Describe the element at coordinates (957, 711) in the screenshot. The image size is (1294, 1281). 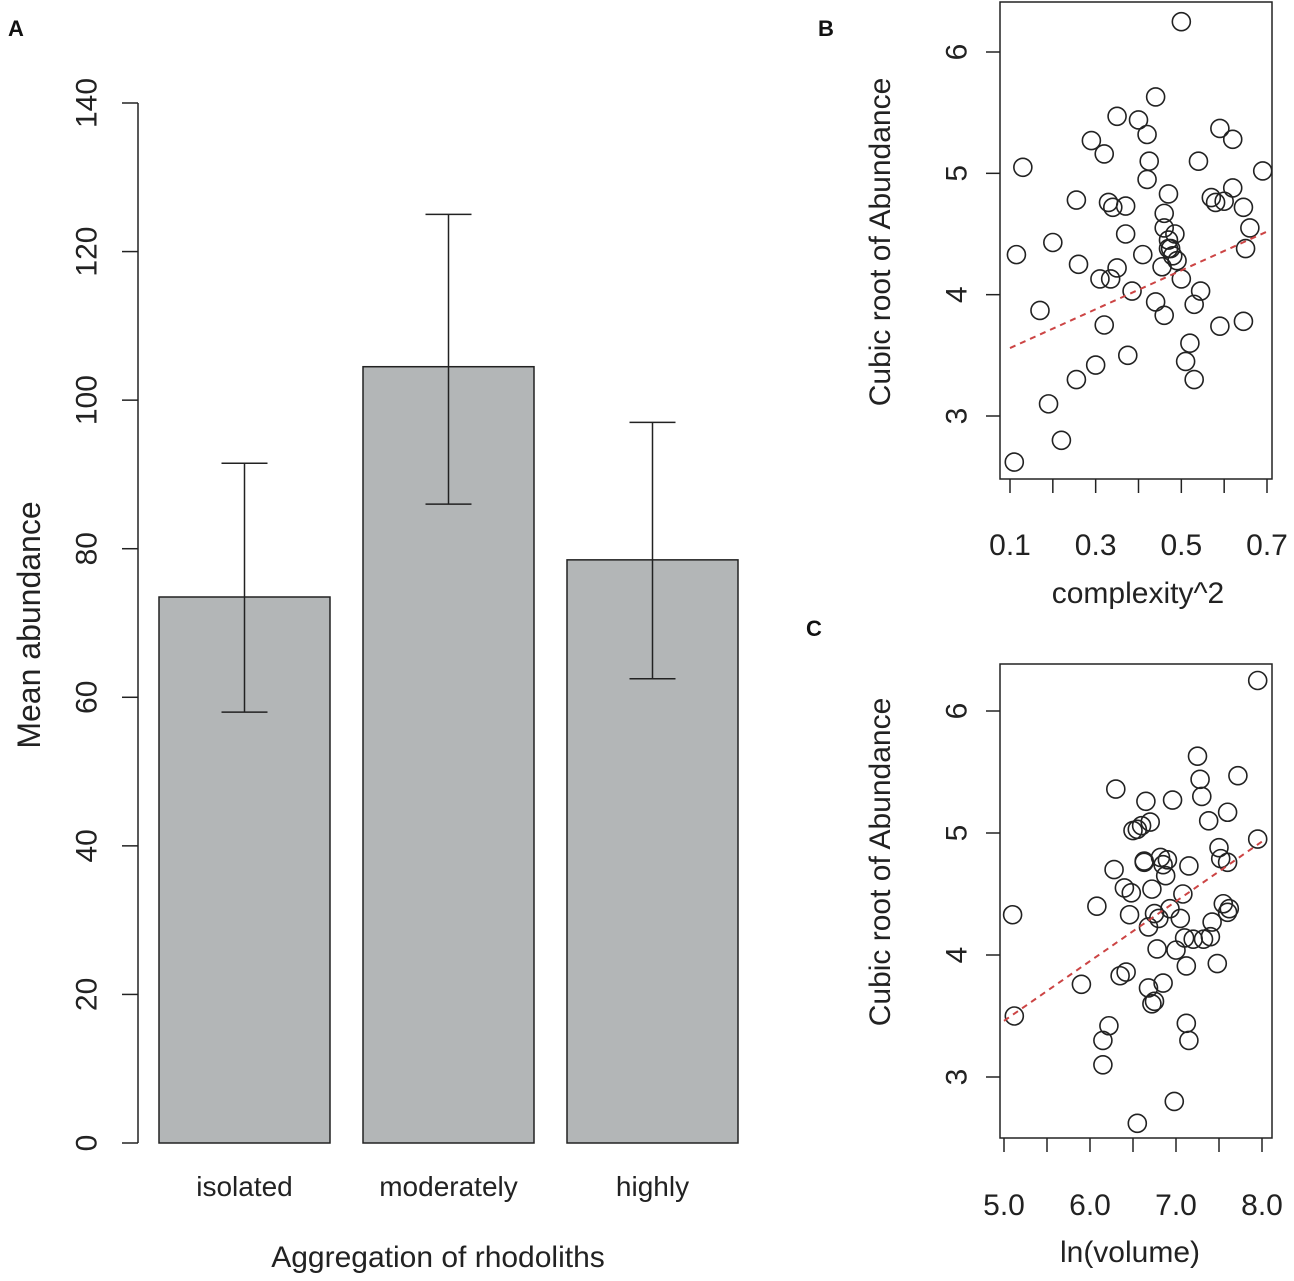
I see `y-tick-label: 6` at that location.